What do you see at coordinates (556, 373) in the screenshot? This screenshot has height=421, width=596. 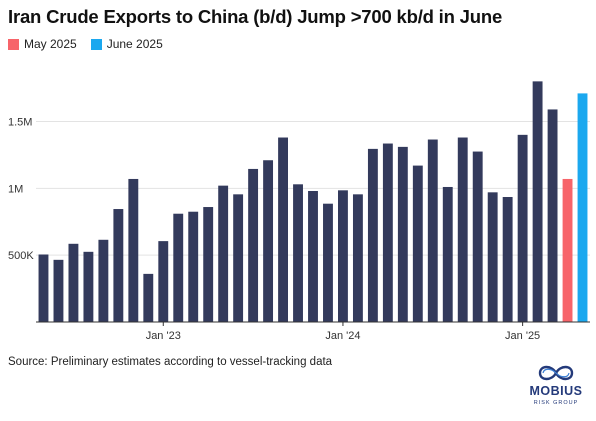 I see `infinity-loop-icon` at bounding box center [556, 373].